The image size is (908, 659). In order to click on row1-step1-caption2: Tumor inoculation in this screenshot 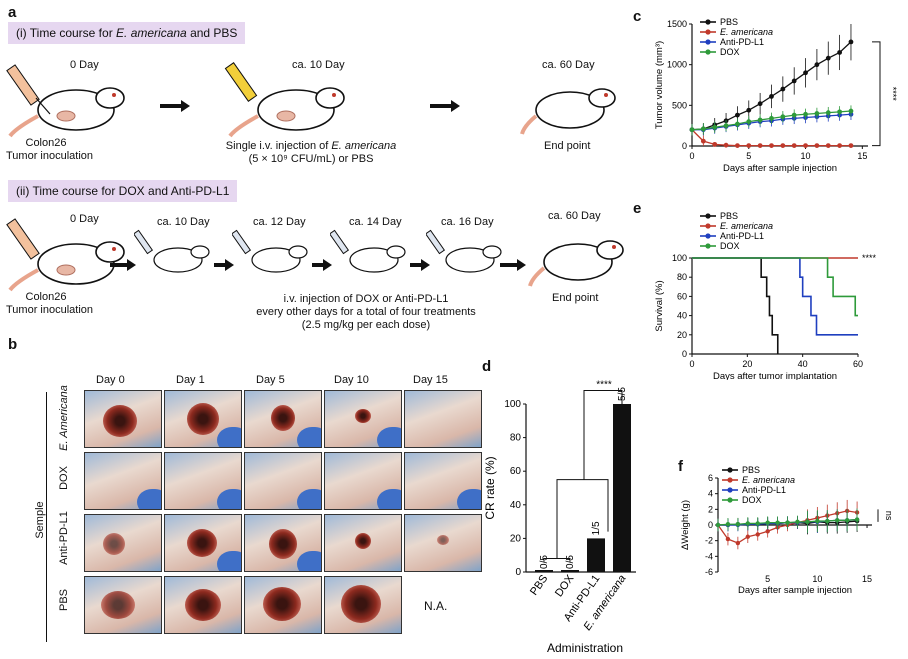, I will do `click(50, 156)`.